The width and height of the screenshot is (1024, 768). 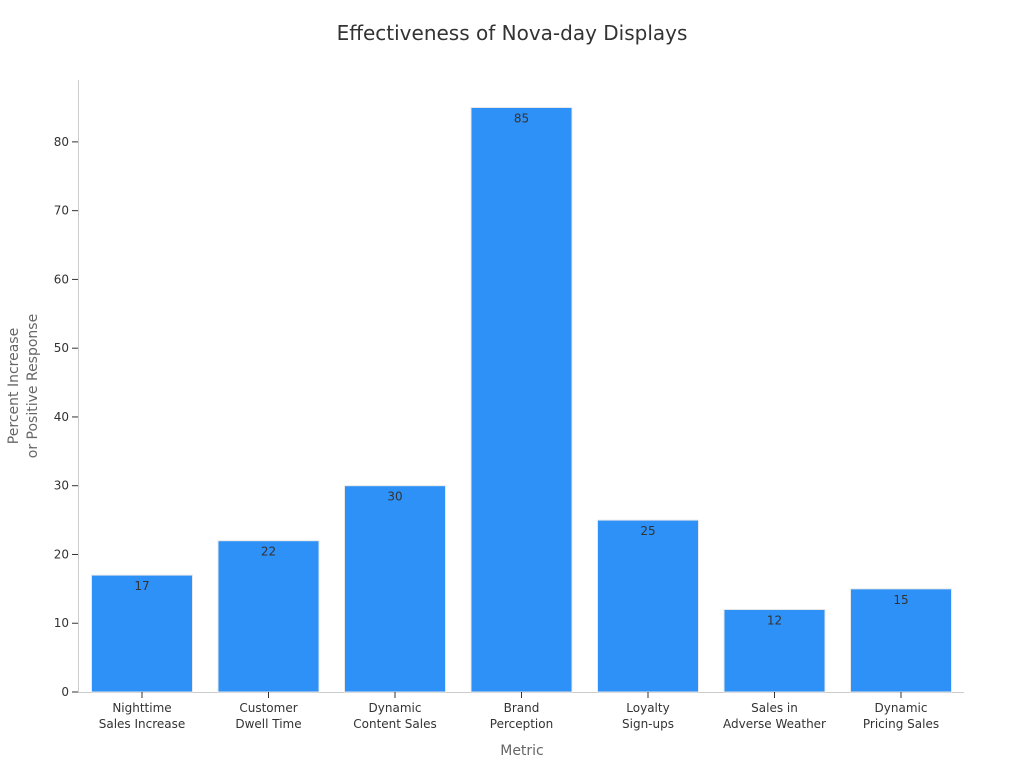 What do you see at coordinates (61, 417) in the screenshot?
I see `y-tick-label: 40` at bounding box center [61, 417].